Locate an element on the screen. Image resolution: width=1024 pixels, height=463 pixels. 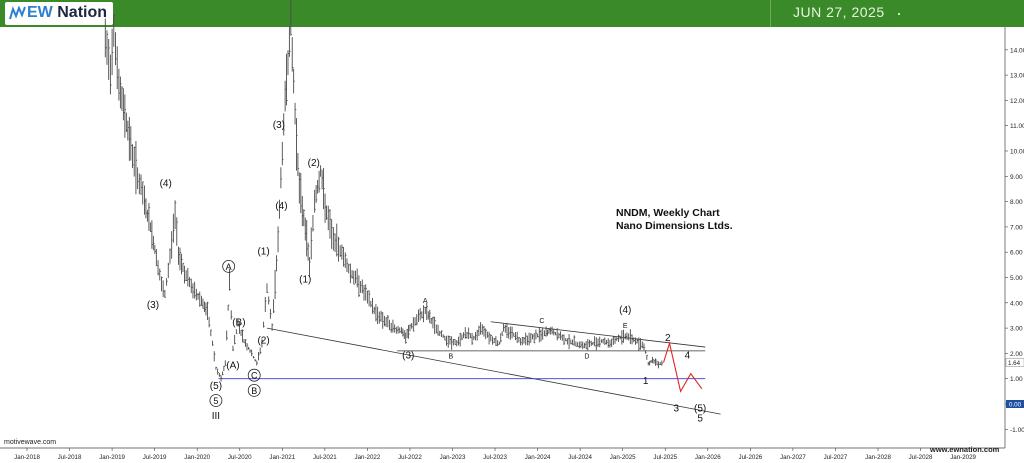
y-tick-label: 2.00 is located at coordinates (1016, 354).